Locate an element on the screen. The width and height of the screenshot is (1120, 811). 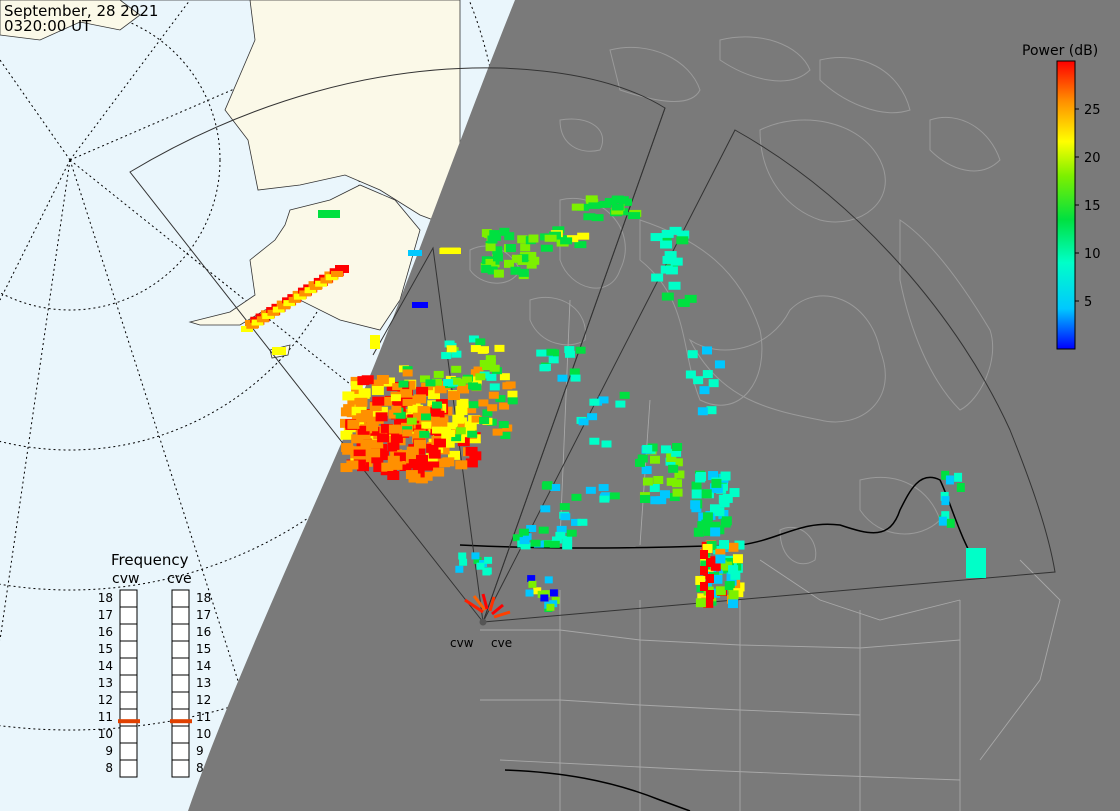
frequency-tick-label: 9 is located at coordinates (109, 751).